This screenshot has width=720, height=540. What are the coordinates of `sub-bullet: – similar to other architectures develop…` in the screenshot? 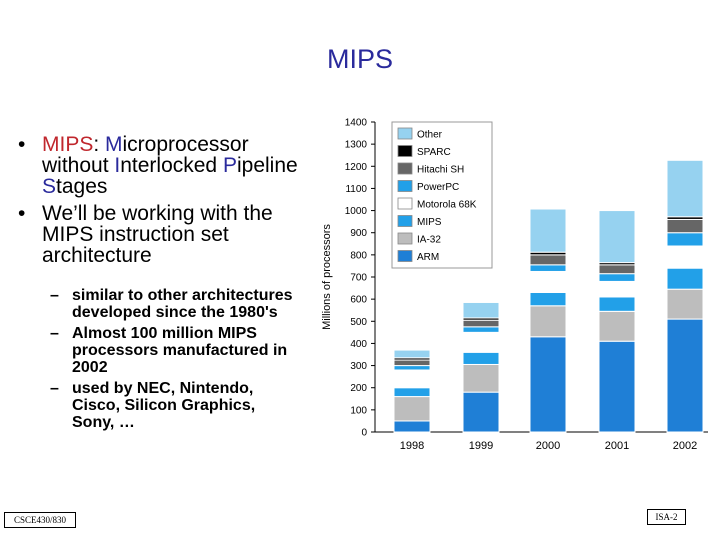 It's located at (175, 304).